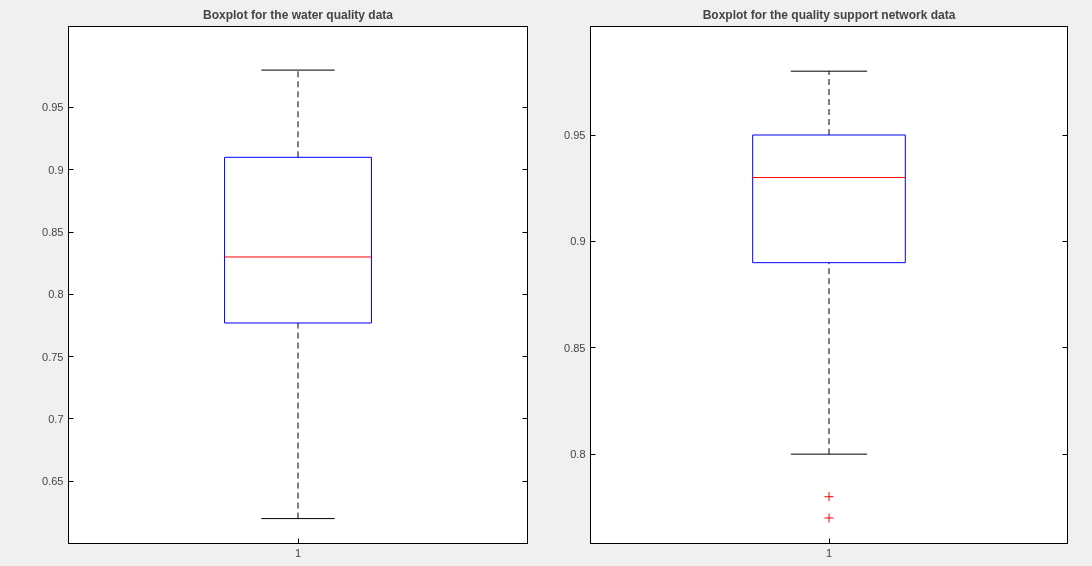  What do you see at coordinates (53, 481) in the screenshot?
I see `y-tick-label: 0.65` at bounding box center [53, 481].